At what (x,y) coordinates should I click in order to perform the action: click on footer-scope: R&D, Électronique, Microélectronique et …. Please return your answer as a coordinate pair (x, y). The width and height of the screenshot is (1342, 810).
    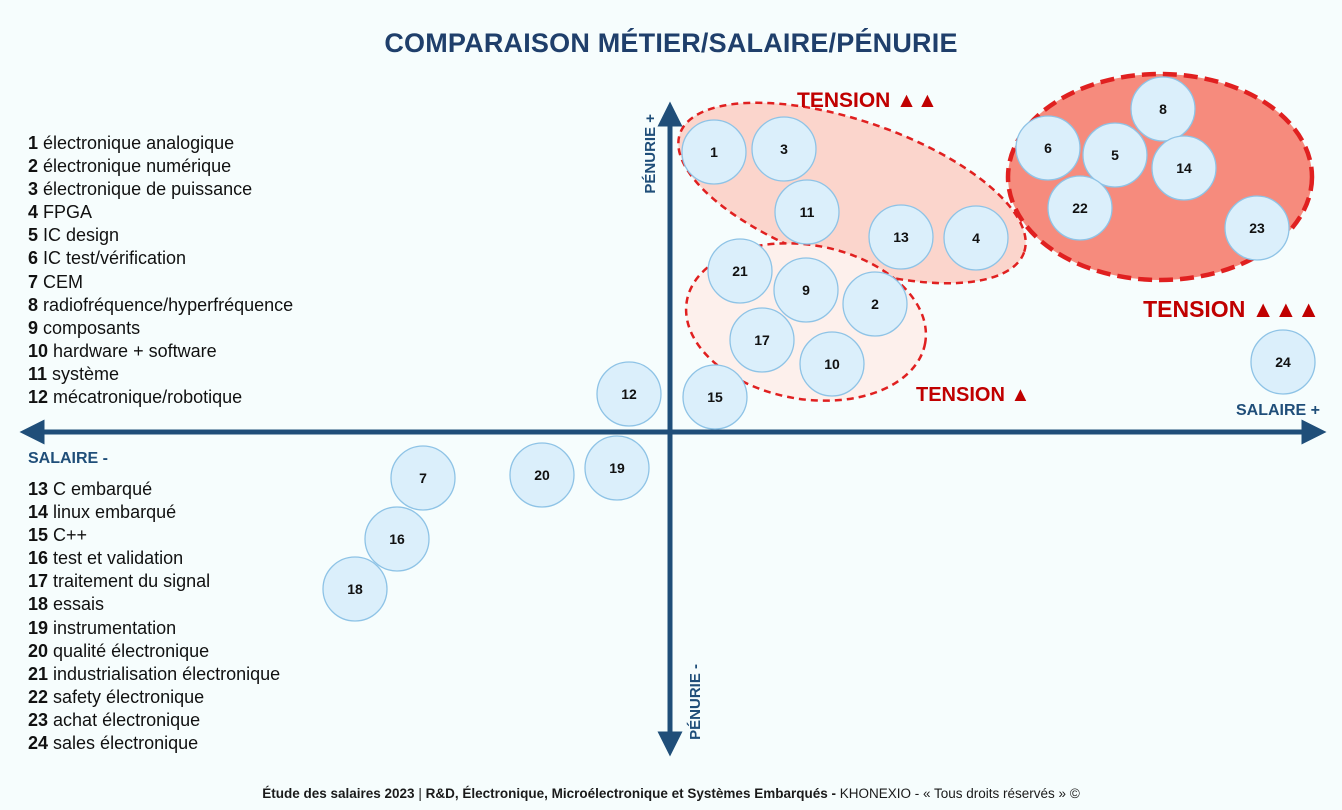
    Looking at the image, I should click on (630, 793).